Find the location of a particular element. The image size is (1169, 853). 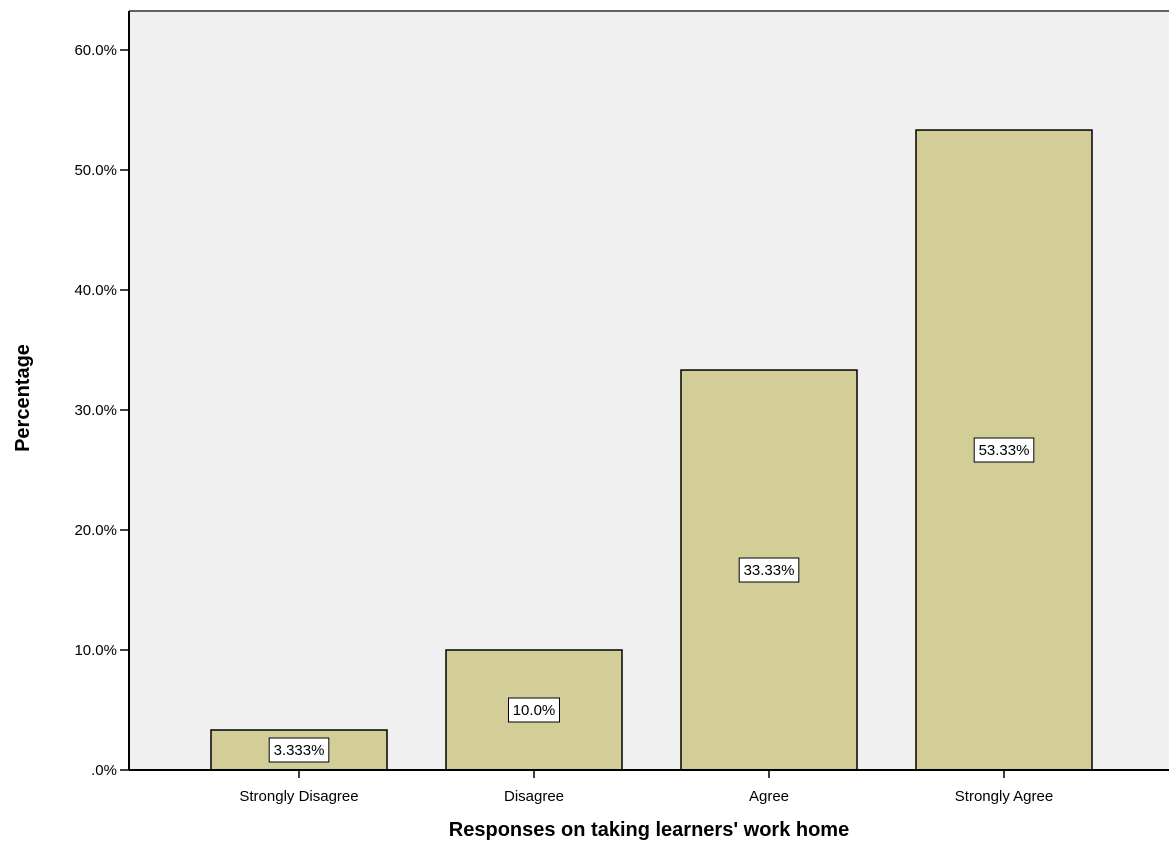

x-axis-title: Responses on taking learners' work home is located at coordinates (649, 830).